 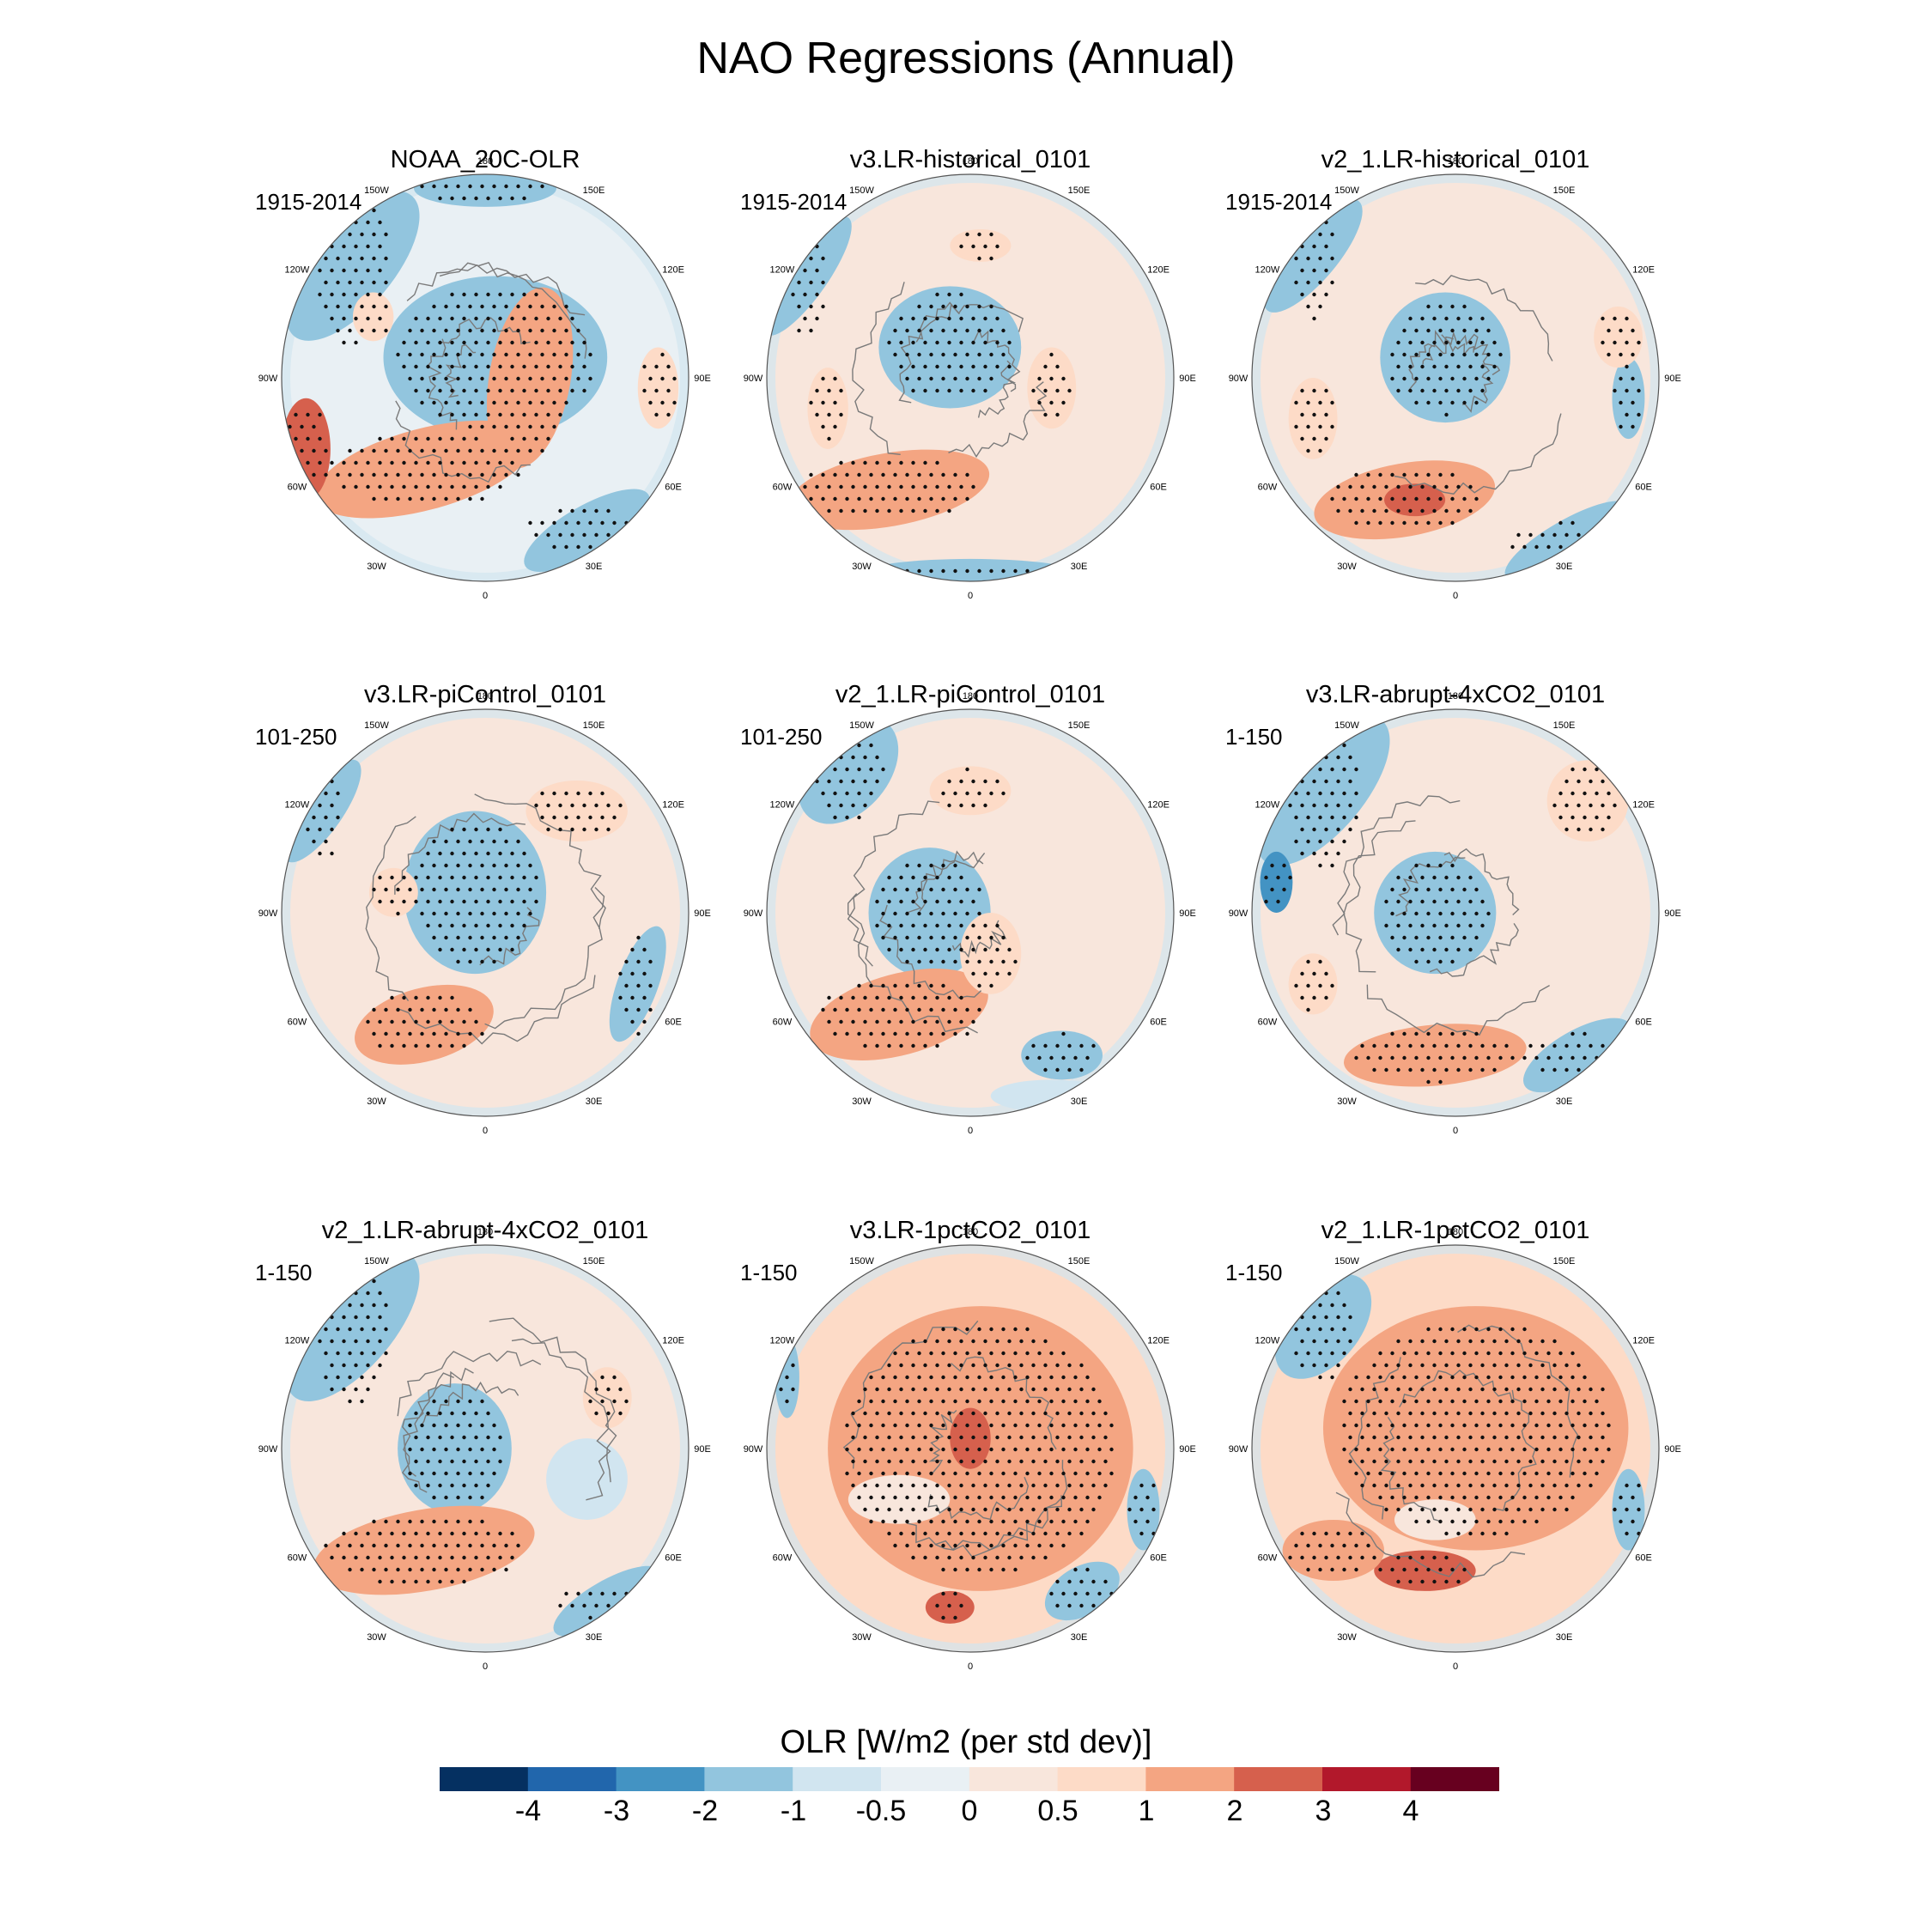 I want to click on anomaly-region, so click(x=1475, y=1429).